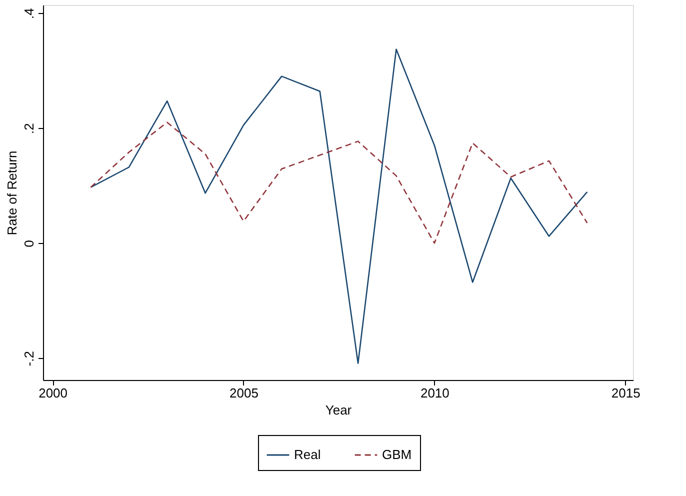 This screenshot has width=686, height=496. Describe the element at coordinates (29, 128) in the screenshot. I see `y-tick-label: .2` at that location.